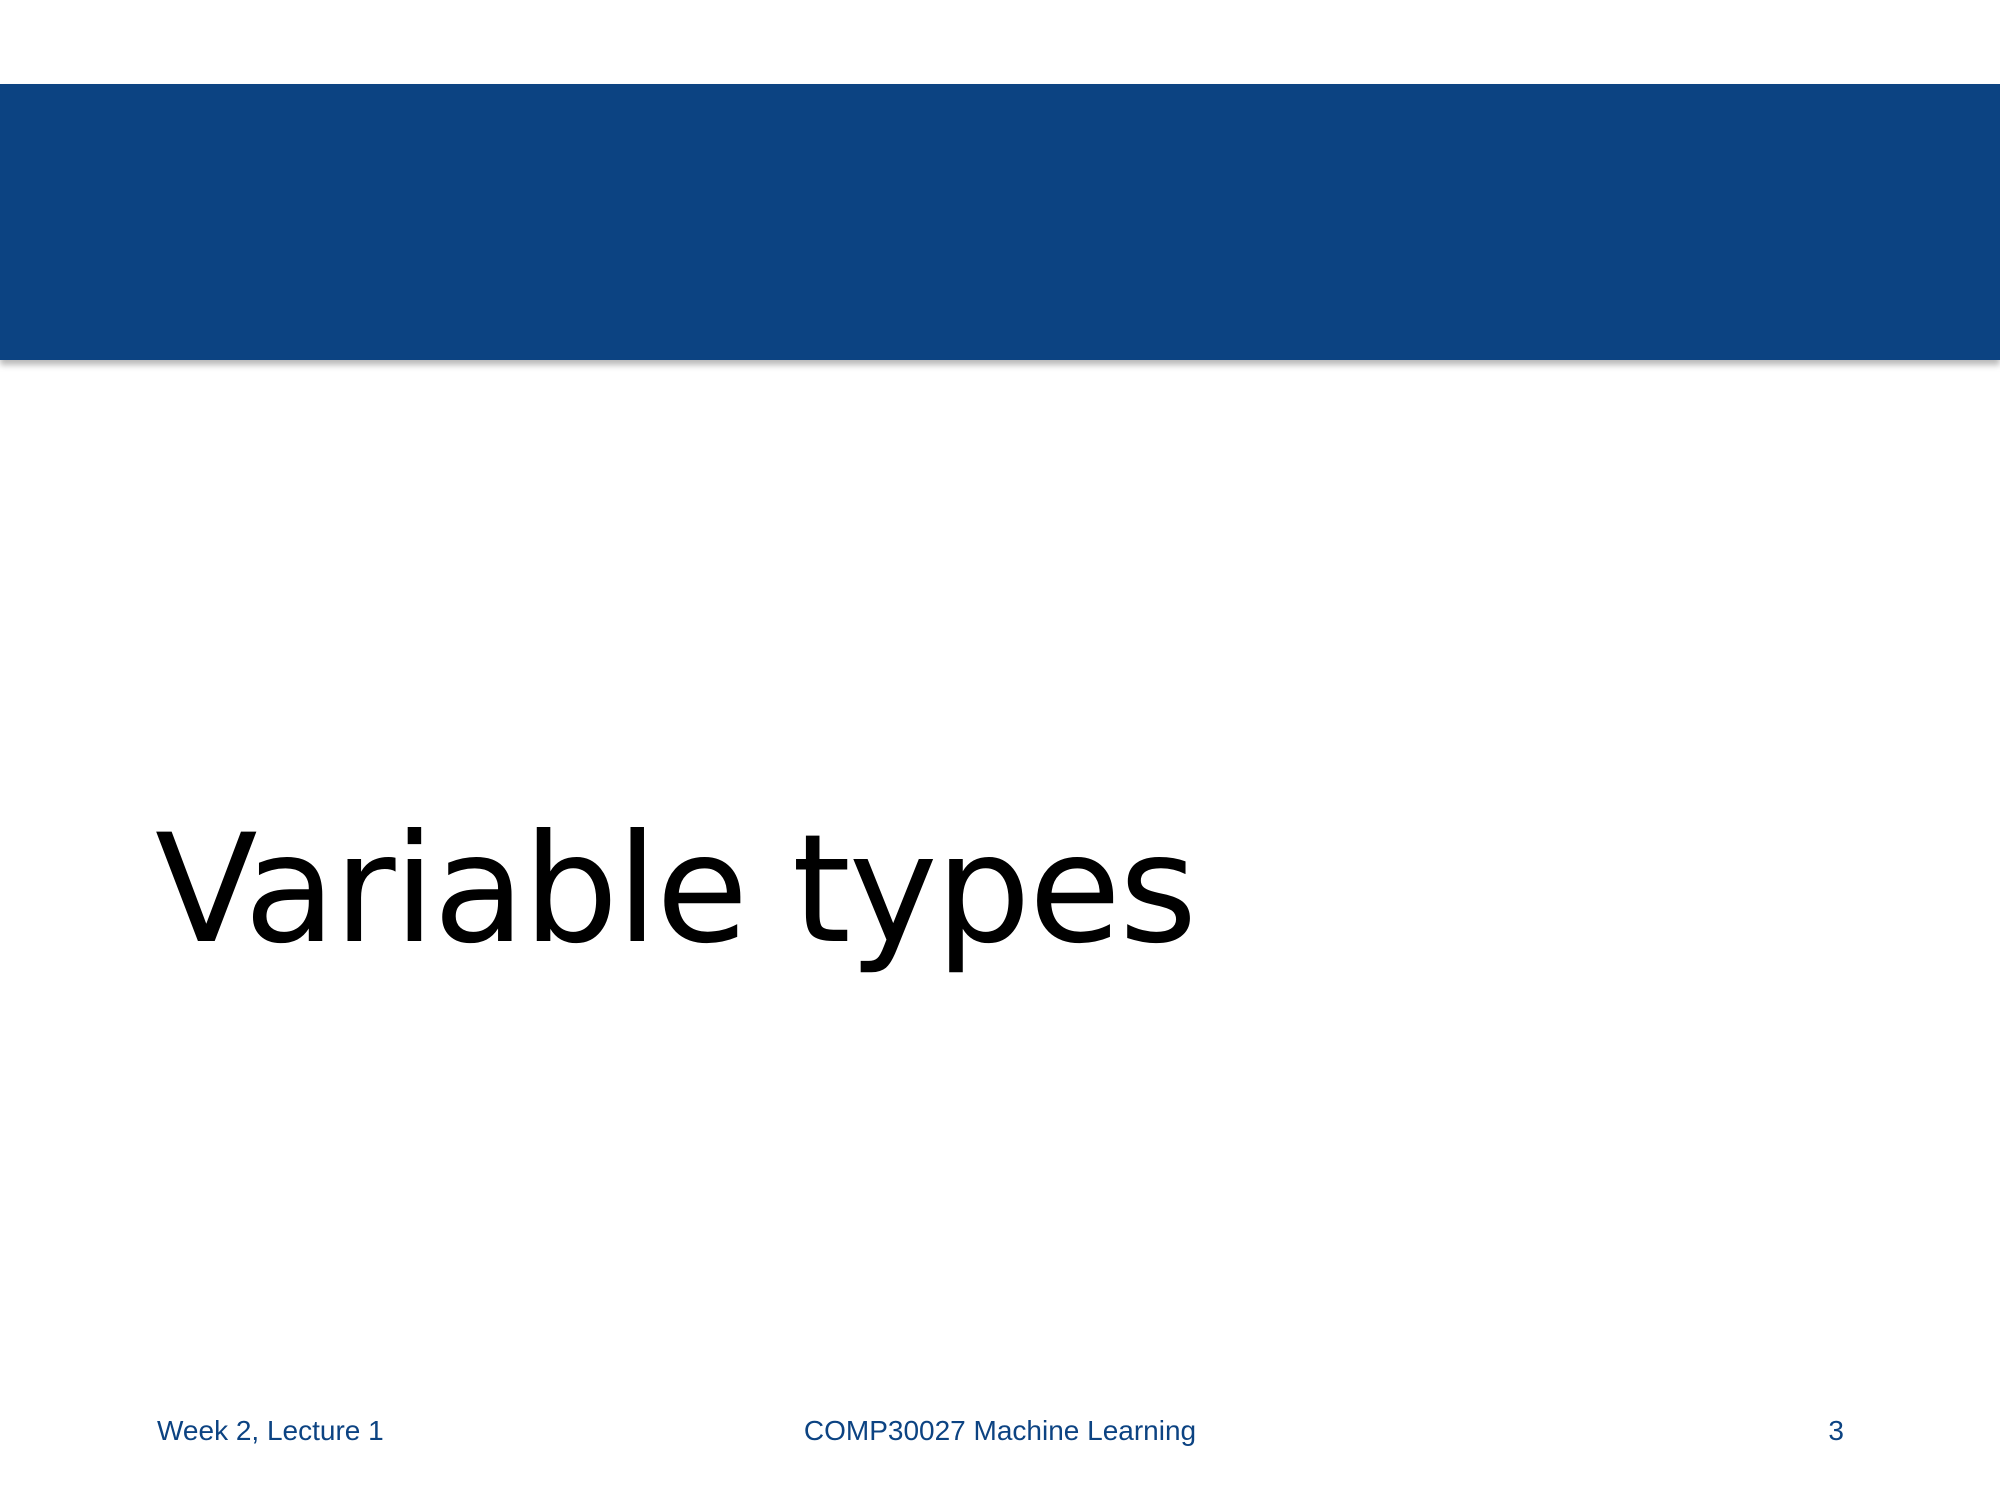 The image size is (2000, 1500). Describe the element at coordinates (270, 1430) in the screenshot. I see `footer-lecture-info: Week 2, Lecture 1` at that location.